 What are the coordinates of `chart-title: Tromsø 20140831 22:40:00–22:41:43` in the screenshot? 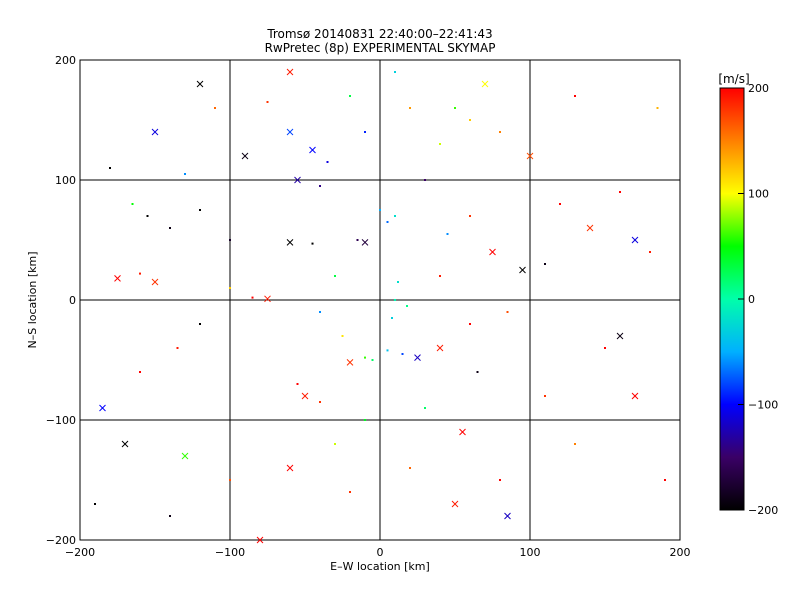 It's located at (379, 34).